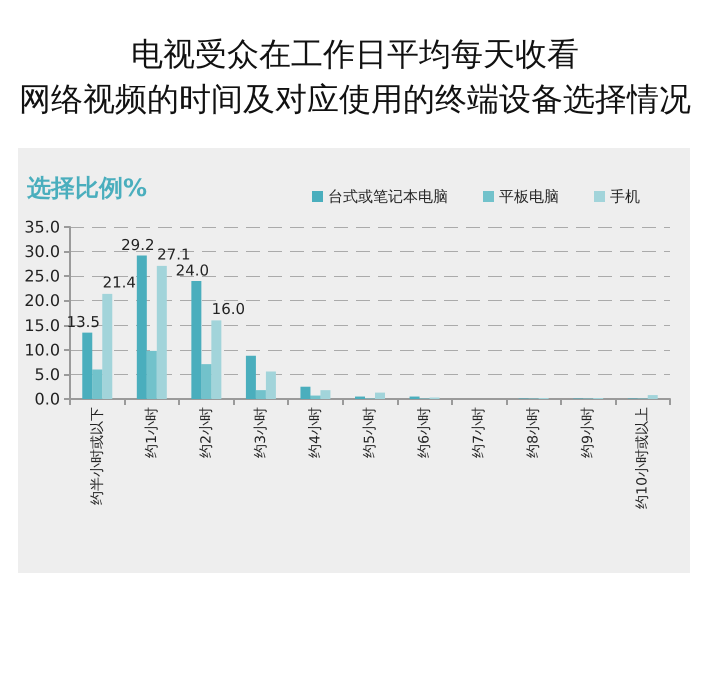 The height and width of the screenshot is (690, 710). Describe the element at coordinates (388, 197) in the screenshot. I see `legend-label: 台式或笔记本电脑` at that location.